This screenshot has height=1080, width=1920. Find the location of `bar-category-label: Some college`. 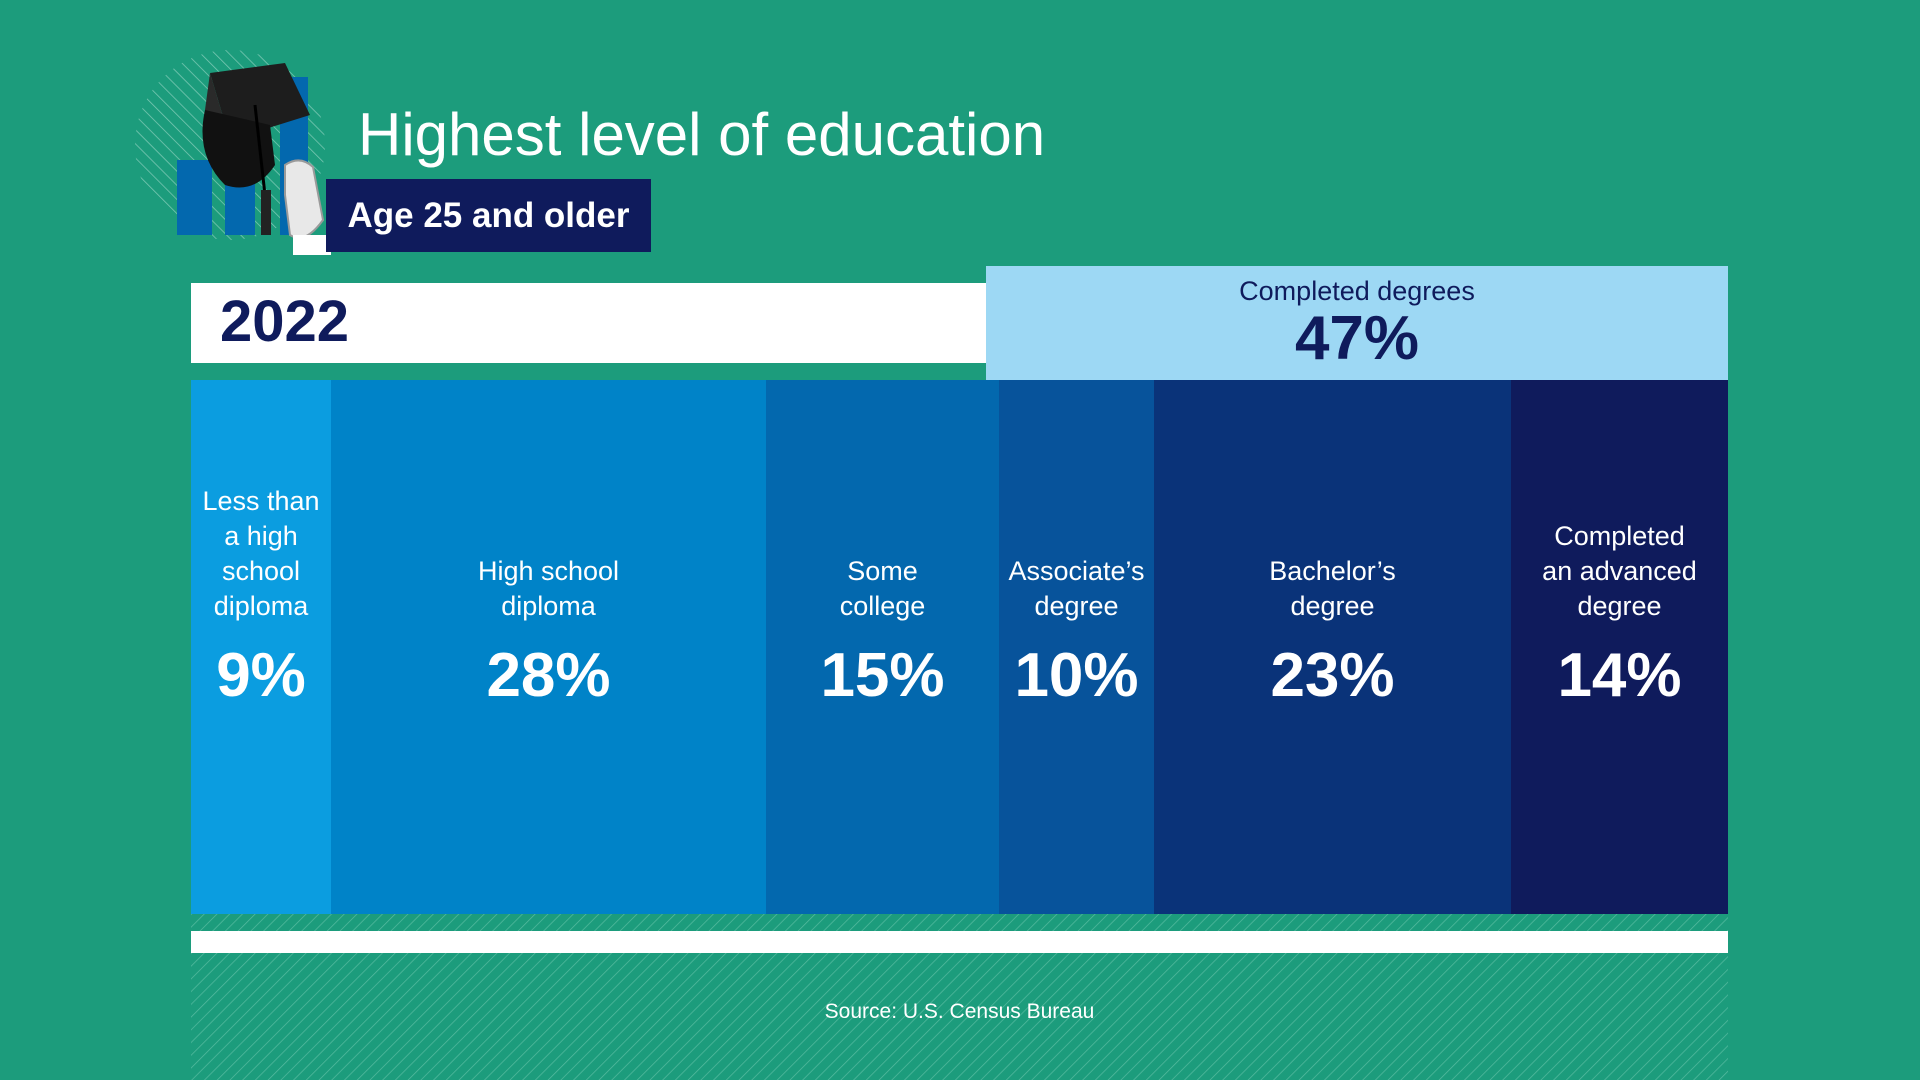

bar-category-label: Some college is located at coordinates (882, 589).